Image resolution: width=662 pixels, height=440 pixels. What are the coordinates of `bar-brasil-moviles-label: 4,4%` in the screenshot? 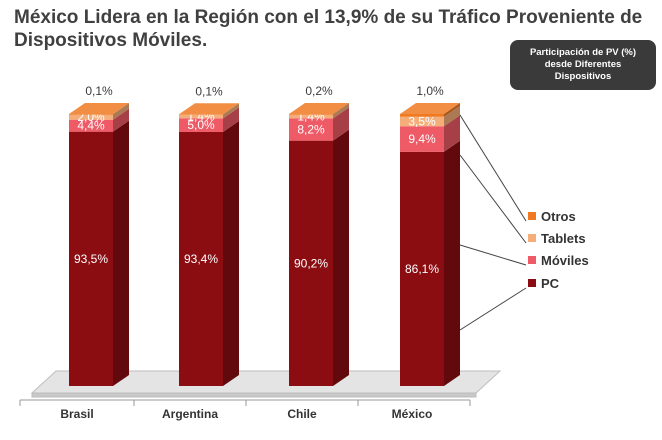 It's located at (91, 126).